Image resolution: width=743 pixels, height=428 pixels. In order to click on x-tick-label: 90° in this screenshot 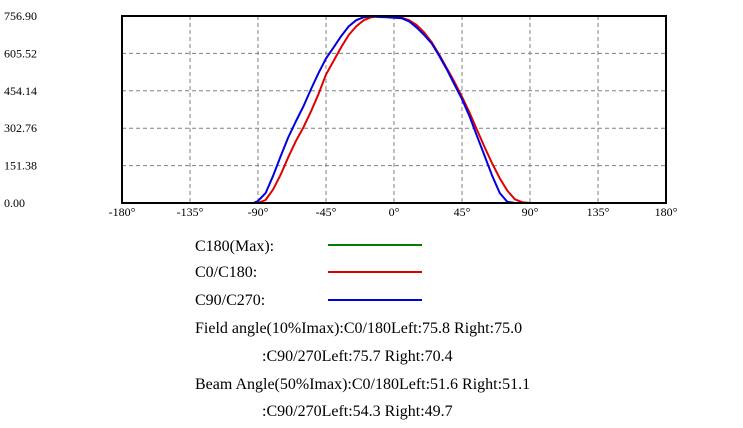, I will do `click(530, 212)`.